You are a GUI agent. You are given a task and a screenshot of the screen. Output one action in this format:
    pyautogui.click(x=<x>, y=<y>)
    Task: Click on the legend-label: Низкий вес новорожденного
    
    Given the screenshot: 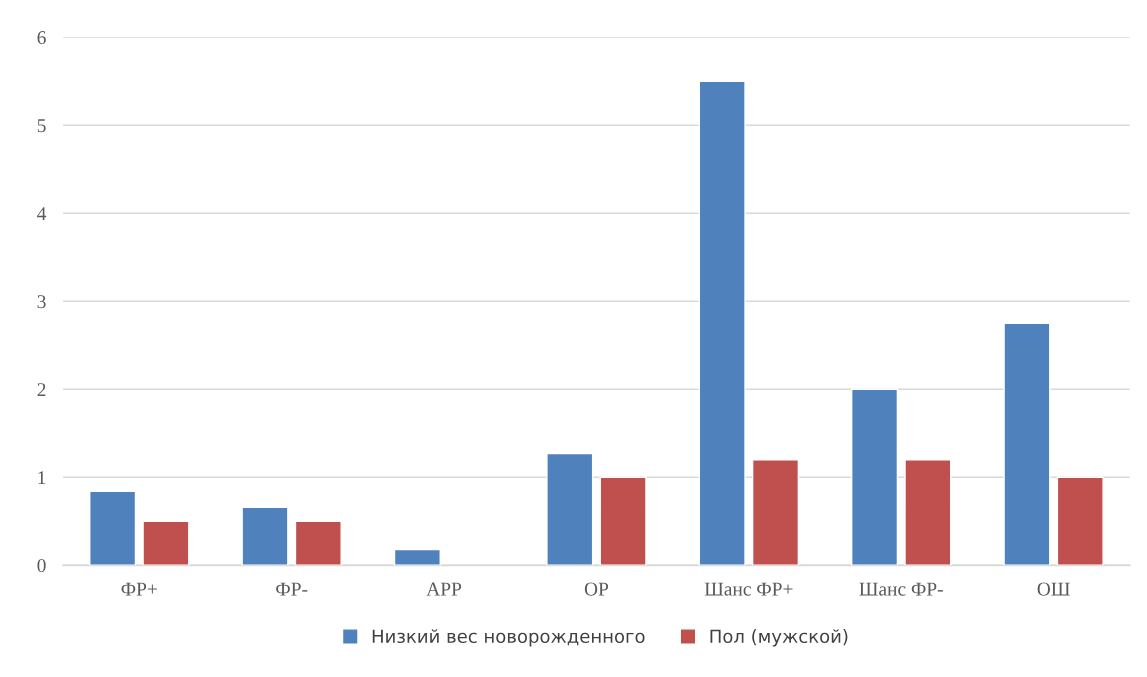 What is the action you would take?
    pyautogui.click(x=508, y=638)
    